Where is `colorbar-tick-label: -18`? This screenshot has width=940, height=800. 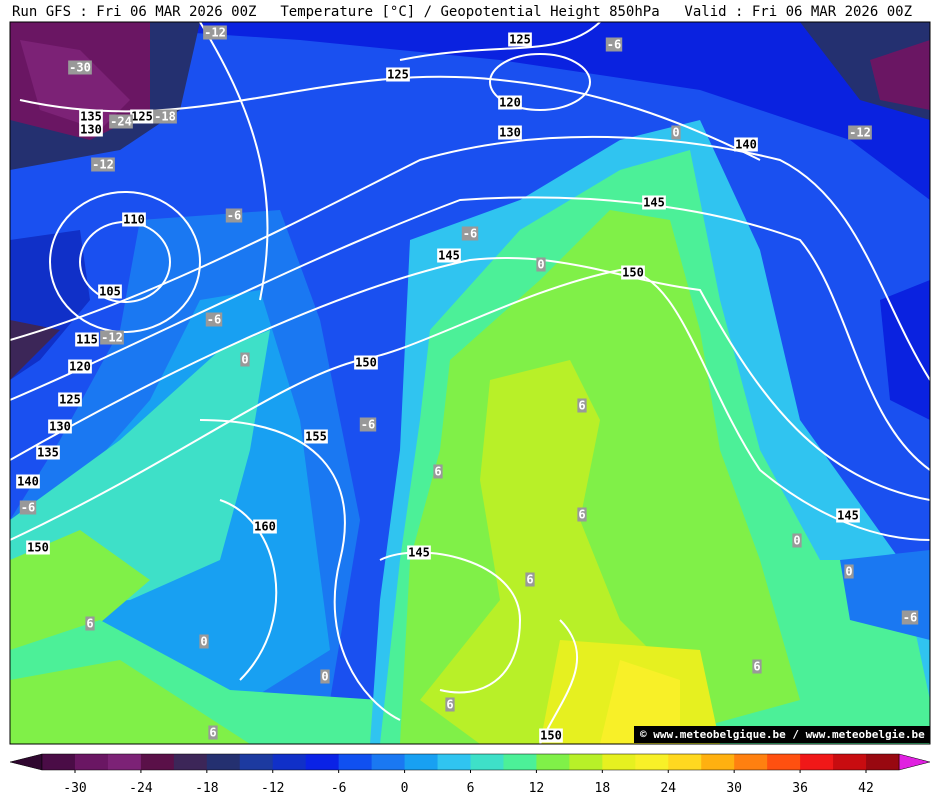
colorbar-tick-label: -18 is located at coordinates (206, 788).